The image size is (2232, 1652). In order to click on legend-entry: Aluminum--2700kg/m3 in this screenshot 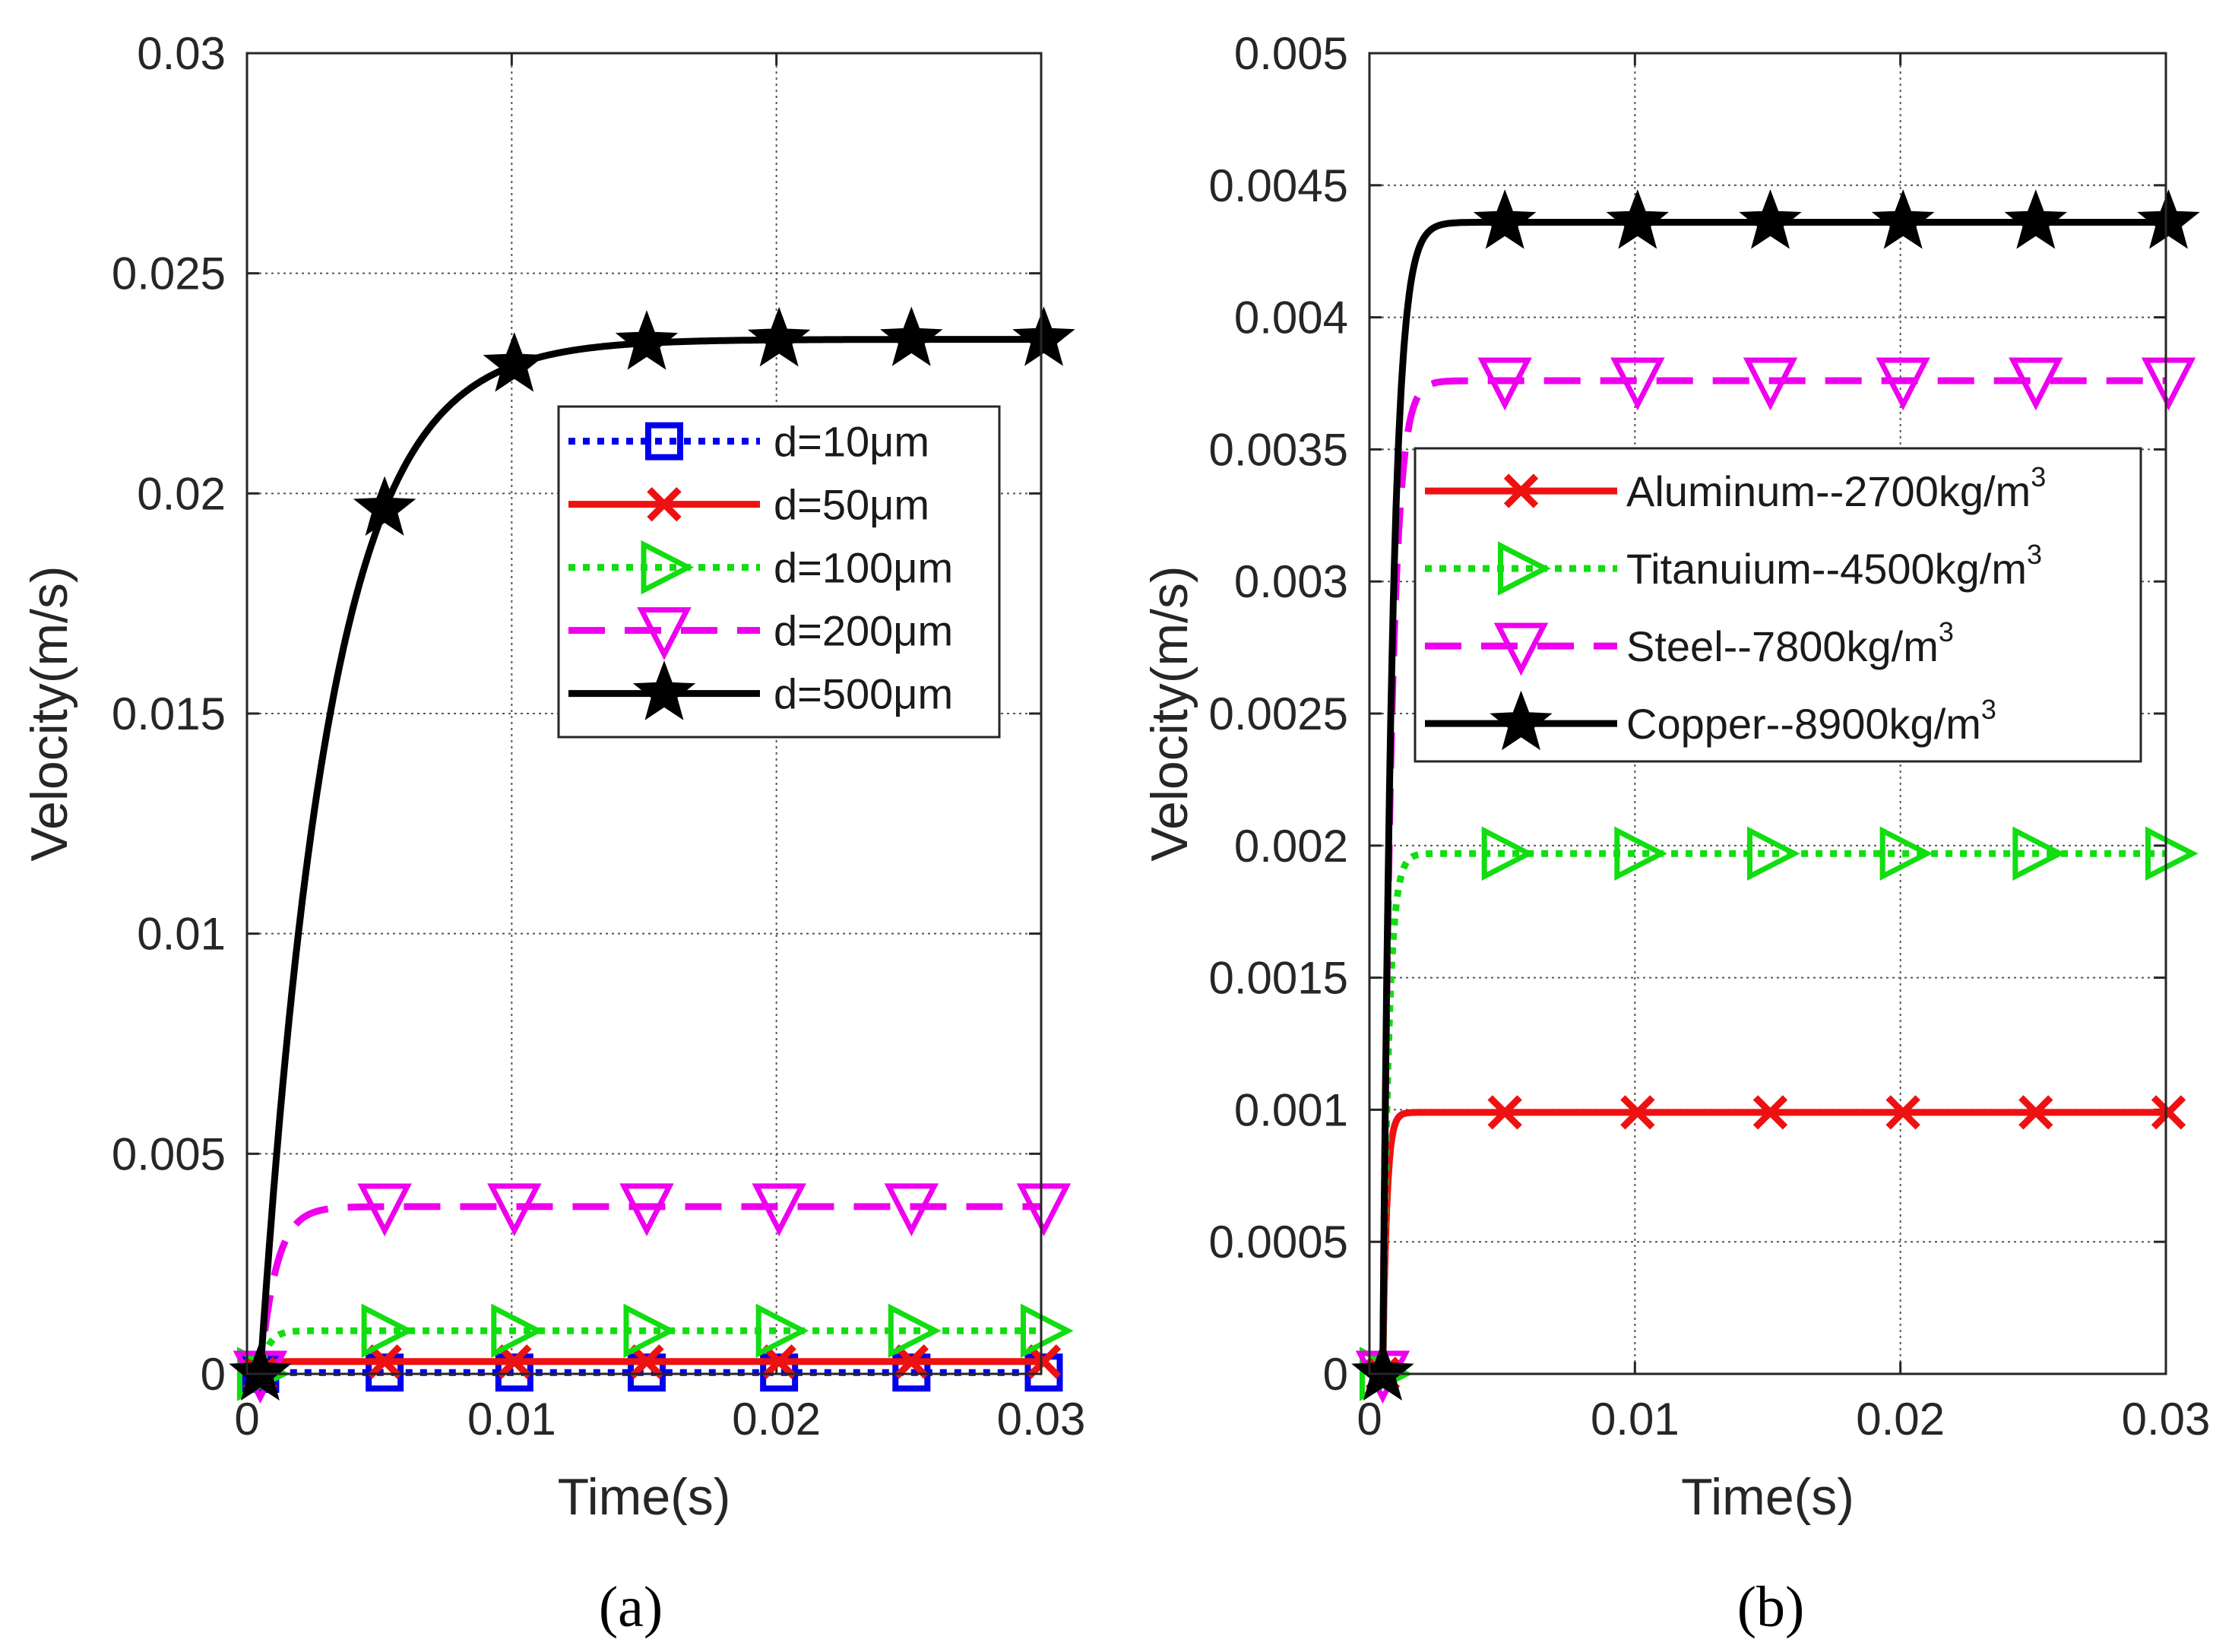, I will do `click(1735, 488)`.